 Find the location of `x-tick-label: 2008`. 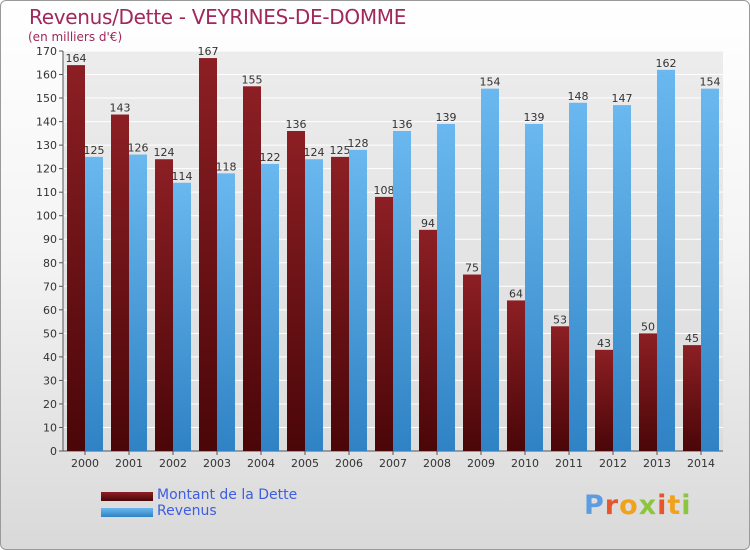

x-tick-label: 2008 is located at coordinates (437, 463).